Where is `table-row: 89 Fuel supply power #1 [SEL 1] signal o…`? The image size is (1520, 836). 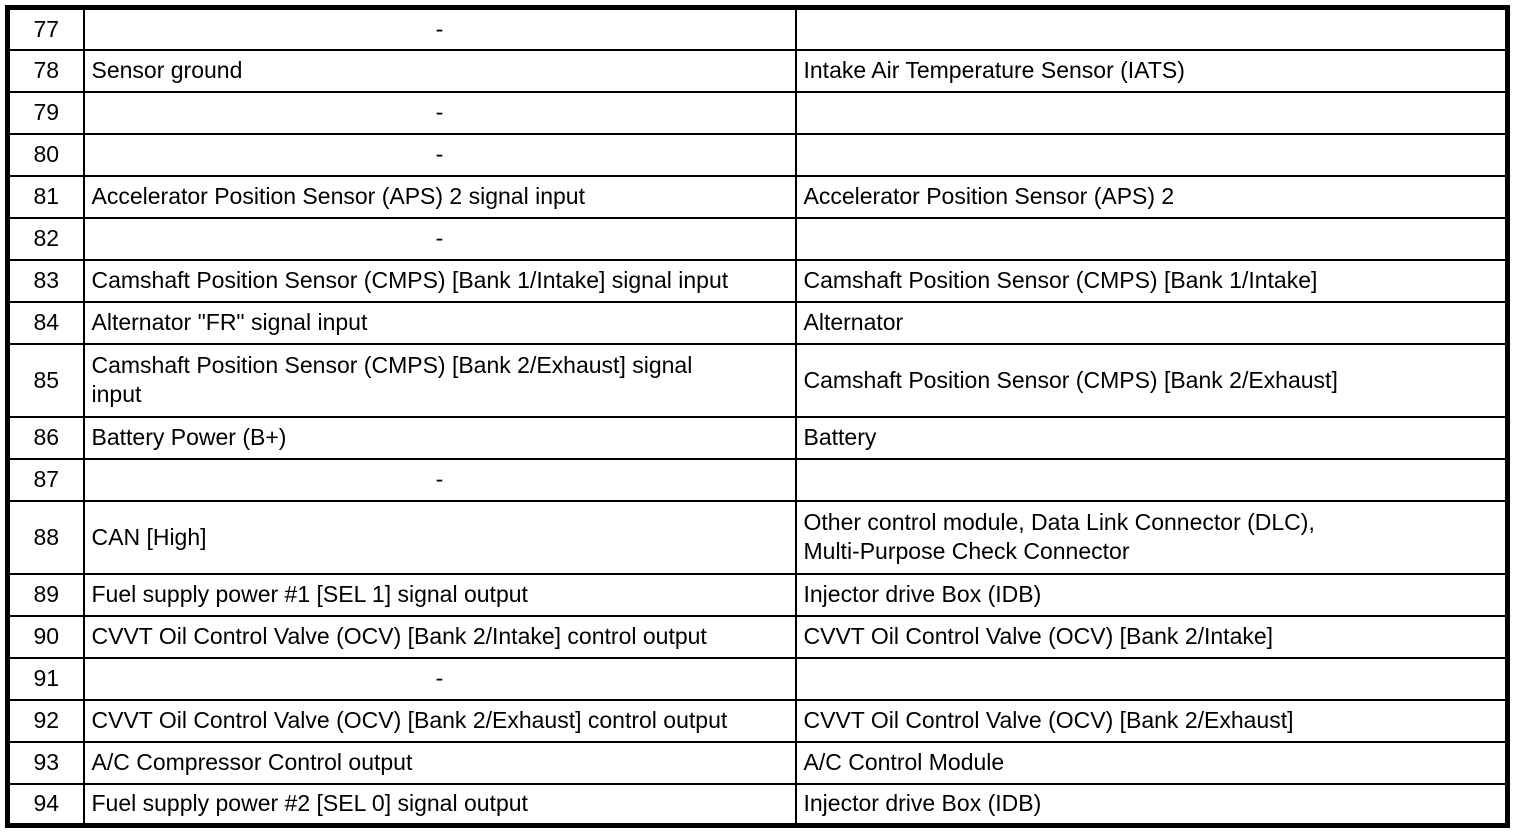
table-row: 89 Fuel supply power #1 [SEL 1] signal o… is located at coordinates (757, 594).